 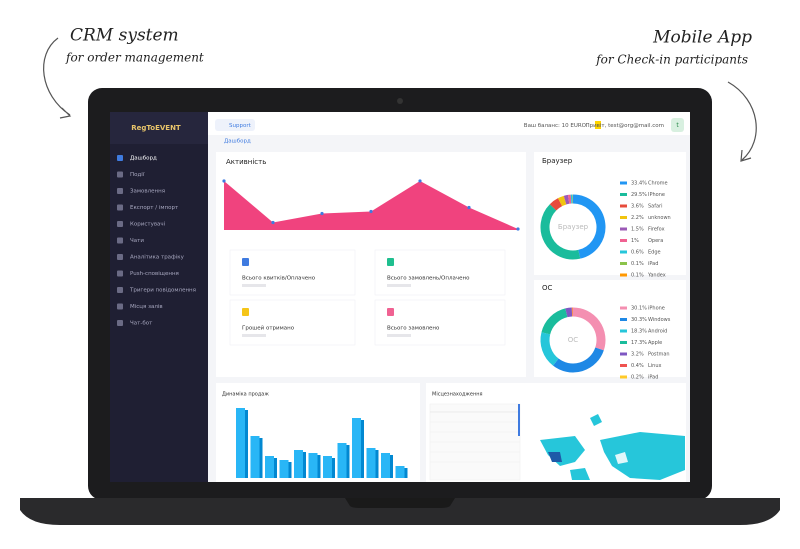 I want to click on legend-name: Windows, so click(x=659, y=320).